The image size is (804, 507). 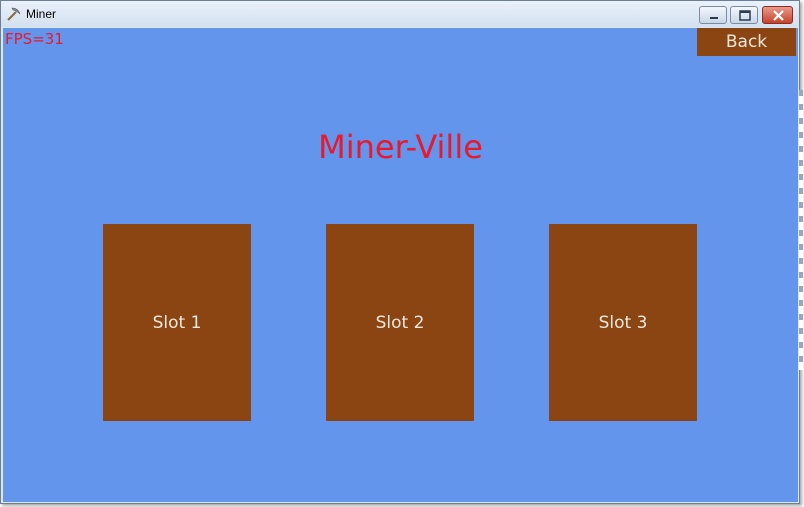 What do you see at coordinates (714, 18) in the screenshot?
I see `minimize-icon` at bounding box center [714, 18].